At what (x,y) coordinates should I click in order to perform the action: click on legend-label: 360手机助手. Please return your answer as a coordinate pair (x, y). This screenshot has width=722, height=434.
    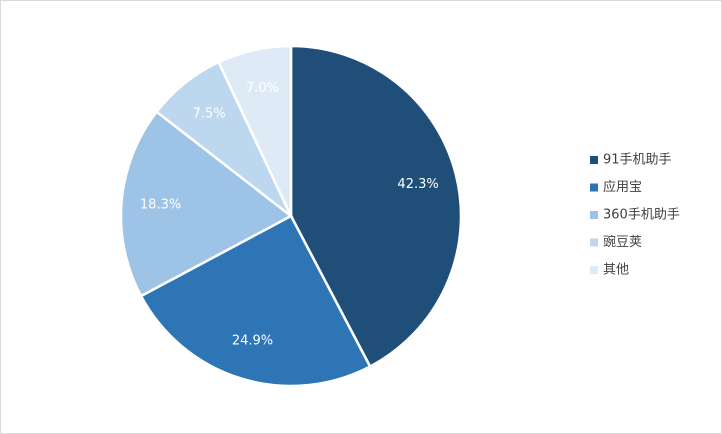
    Looking at the image, I should click on (641, 215).